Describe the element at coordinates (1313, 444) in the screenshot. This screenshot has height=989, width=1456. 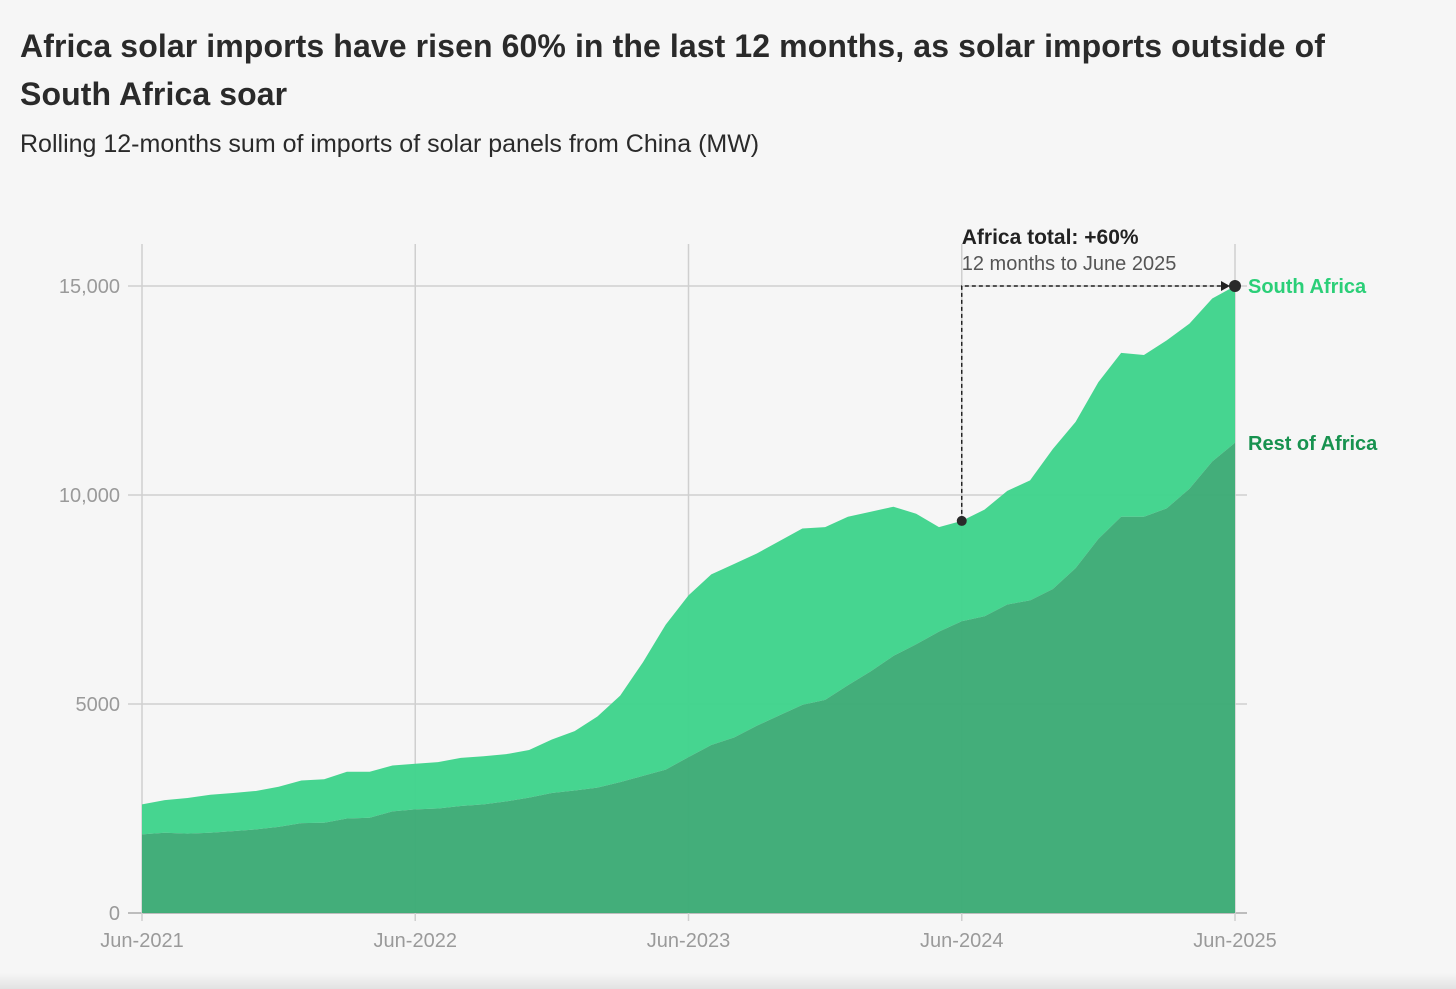
I see `series-label-rest-of-africa: Rest of Africa` at that location.